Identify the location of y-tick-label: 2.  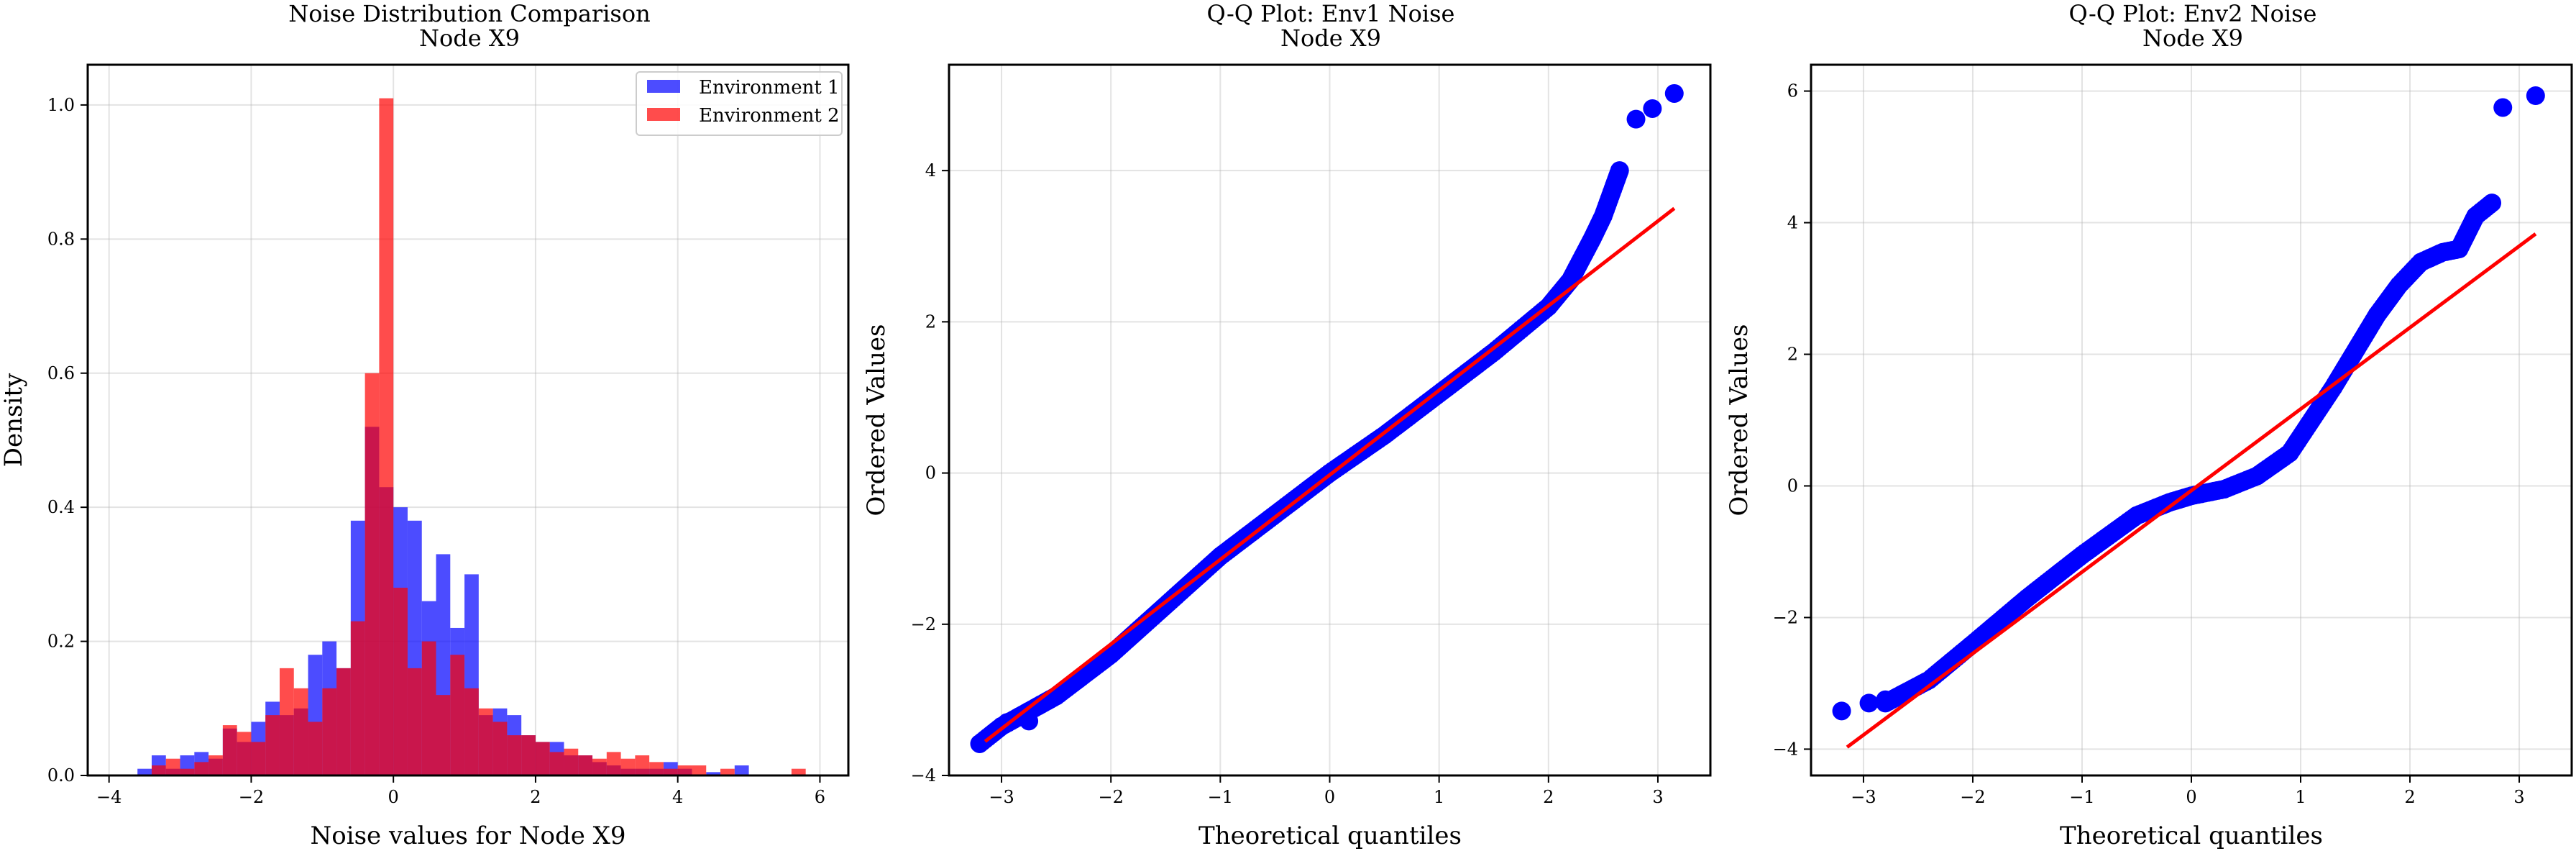
(1792, 355).